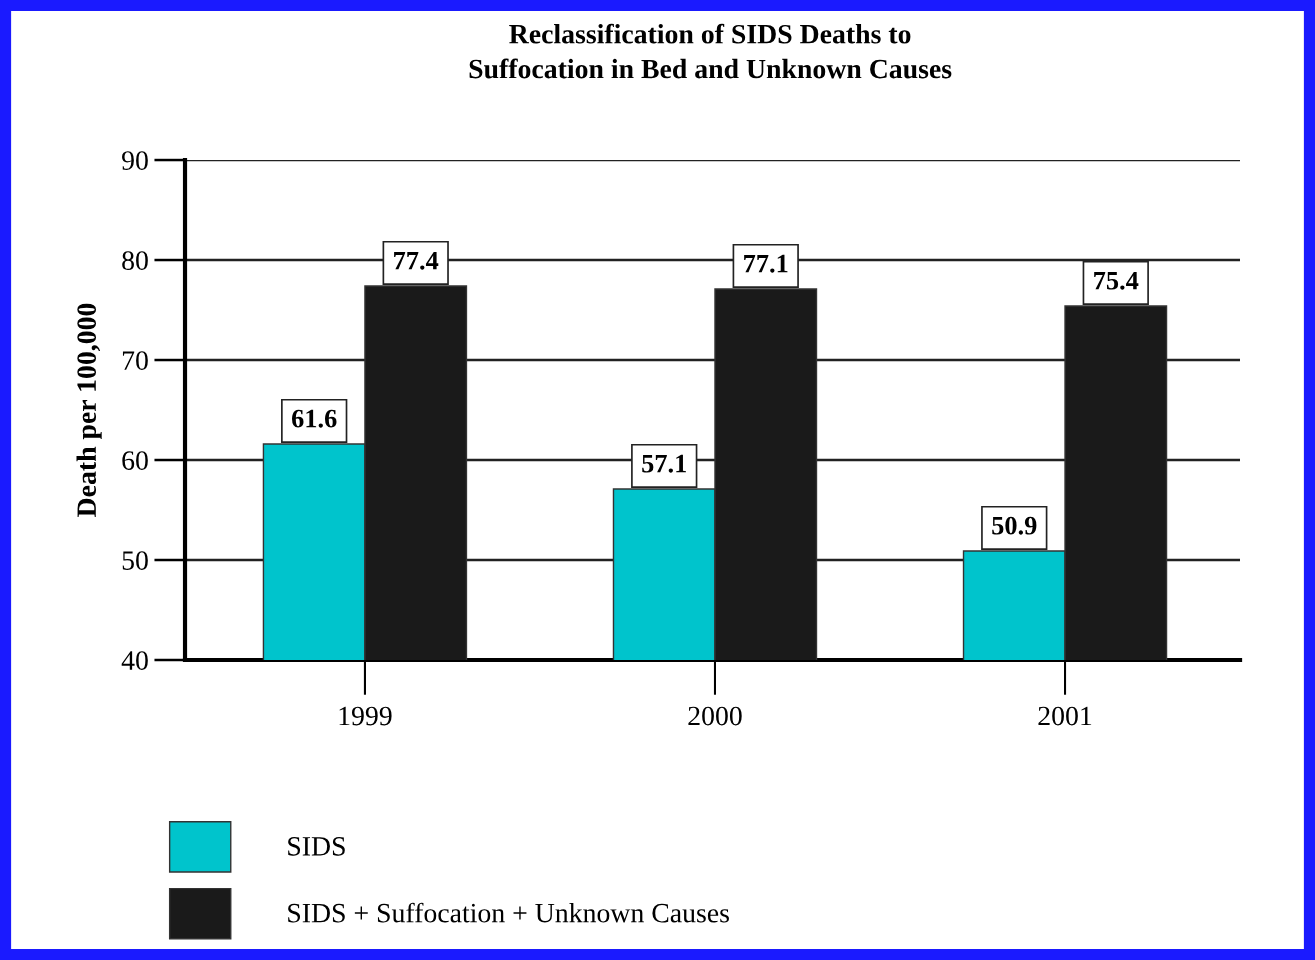 This screenshot has height=960, width=1315. What do you see at coordinates (135, 460) in the screenshot?
I see `y-tick-label: 60` at bounding box center [135, 460].